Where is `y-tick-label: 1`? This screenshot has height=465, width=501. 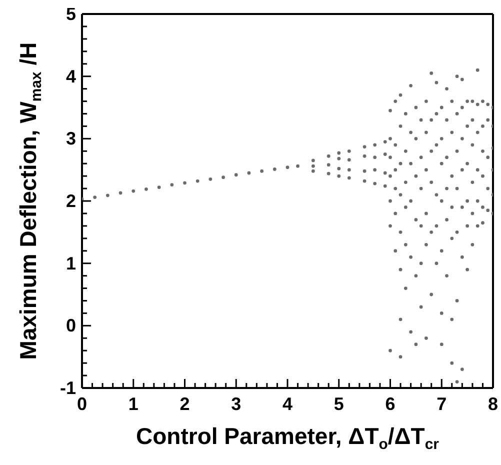
y-tick-label: 1 is located at coordinates (71, 263).